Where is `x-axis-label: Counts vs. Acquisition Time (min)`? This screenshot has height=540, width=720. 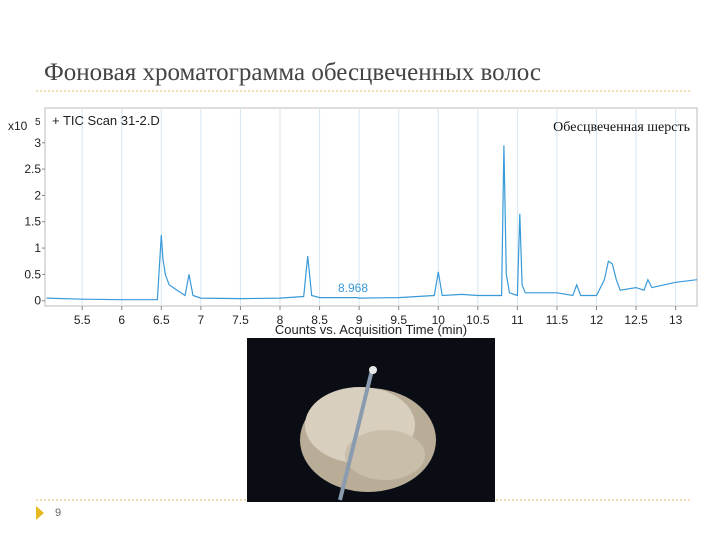 x-axis-label: Counts vs. Acquisition Time (min) is located at coordinates (371, 329).